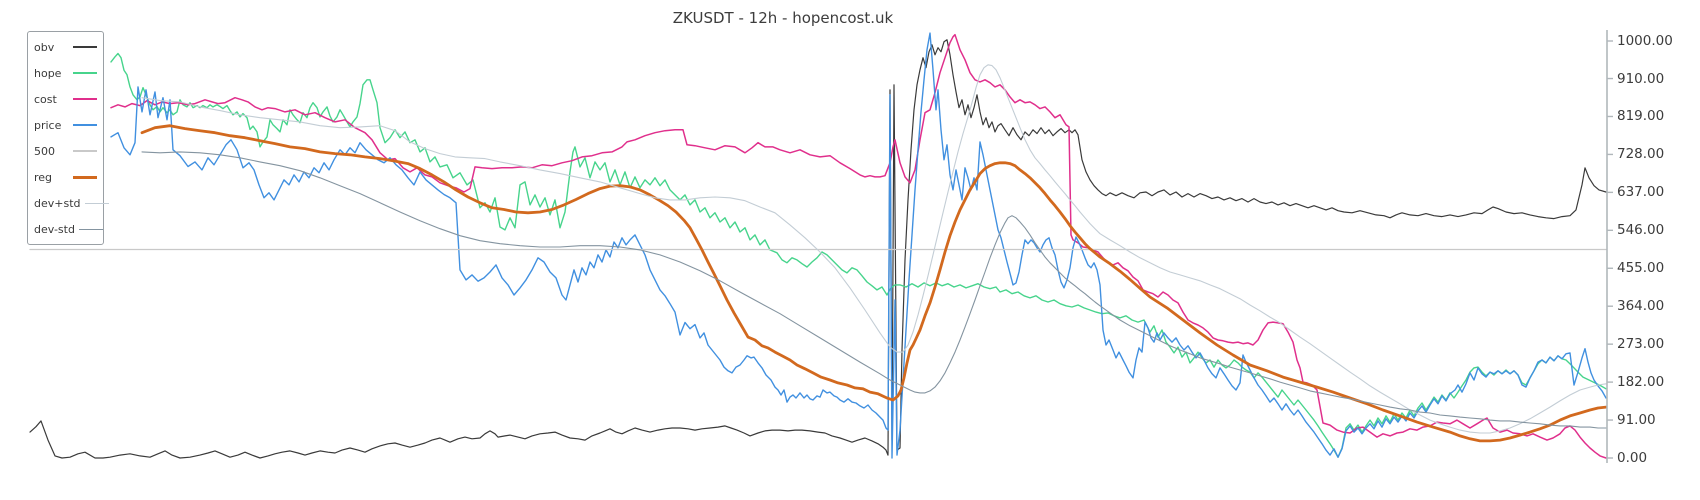 This screenshot has height=500, width=1700. Describe the element at coordinates (68, 138) in the screenshot. I see `legend-box: obv hope cost price 500 reg dev+std dev-std` at that location.